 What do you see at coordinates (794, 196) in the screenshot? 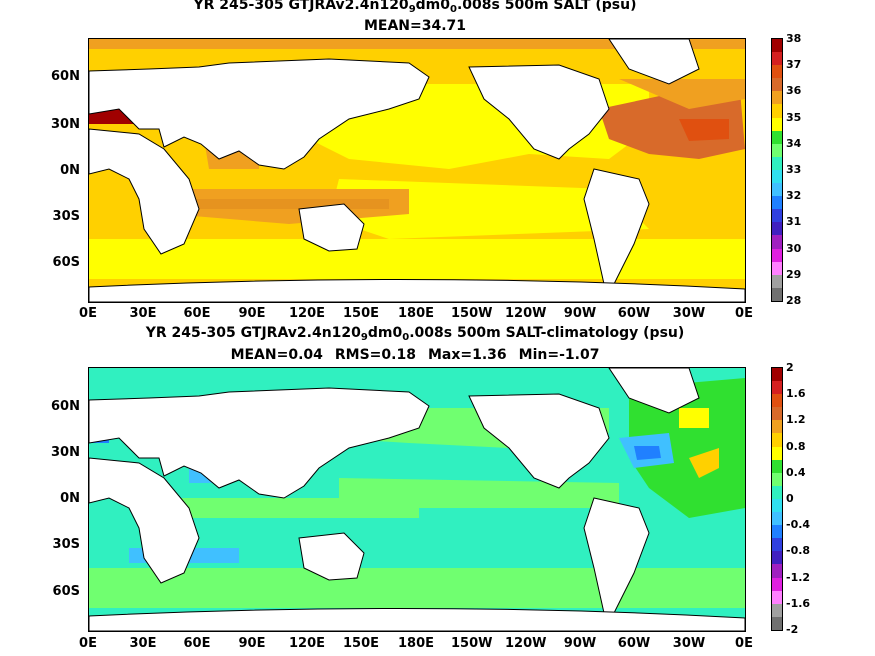
I see `colorbar-tick-label: 32` at bounding box center [794, 196].